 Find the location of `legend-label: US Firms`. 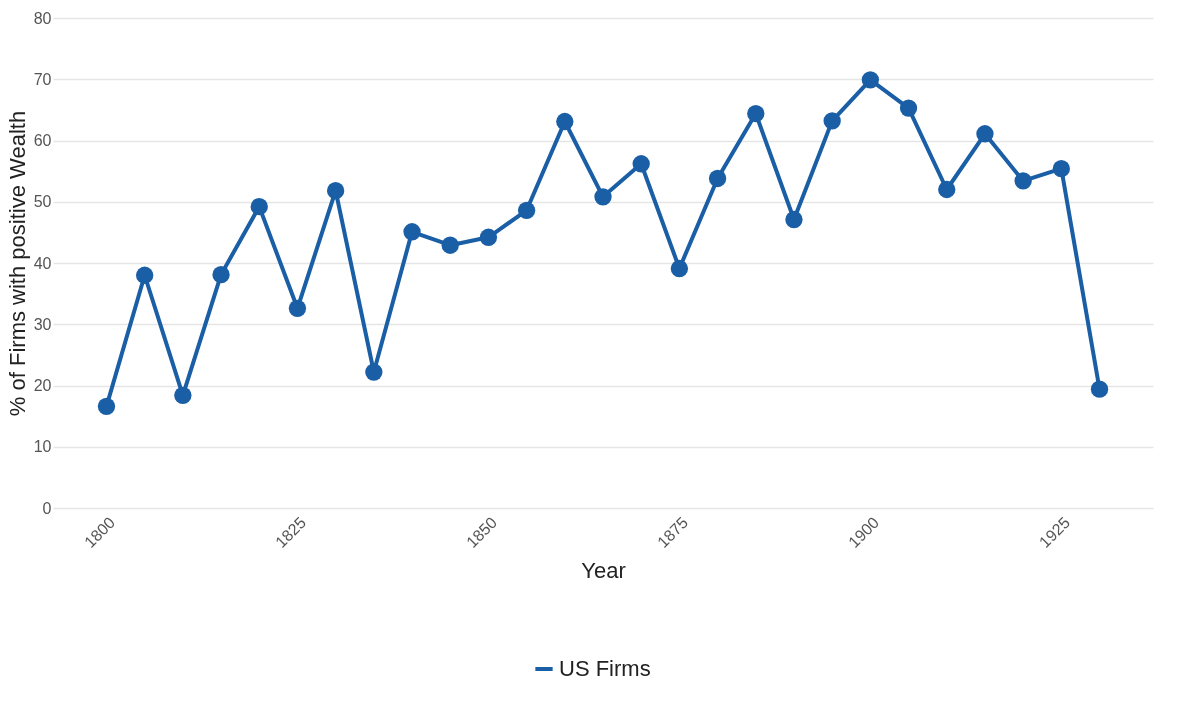

legend-label: US Firms is located at coordinates (605, 668).